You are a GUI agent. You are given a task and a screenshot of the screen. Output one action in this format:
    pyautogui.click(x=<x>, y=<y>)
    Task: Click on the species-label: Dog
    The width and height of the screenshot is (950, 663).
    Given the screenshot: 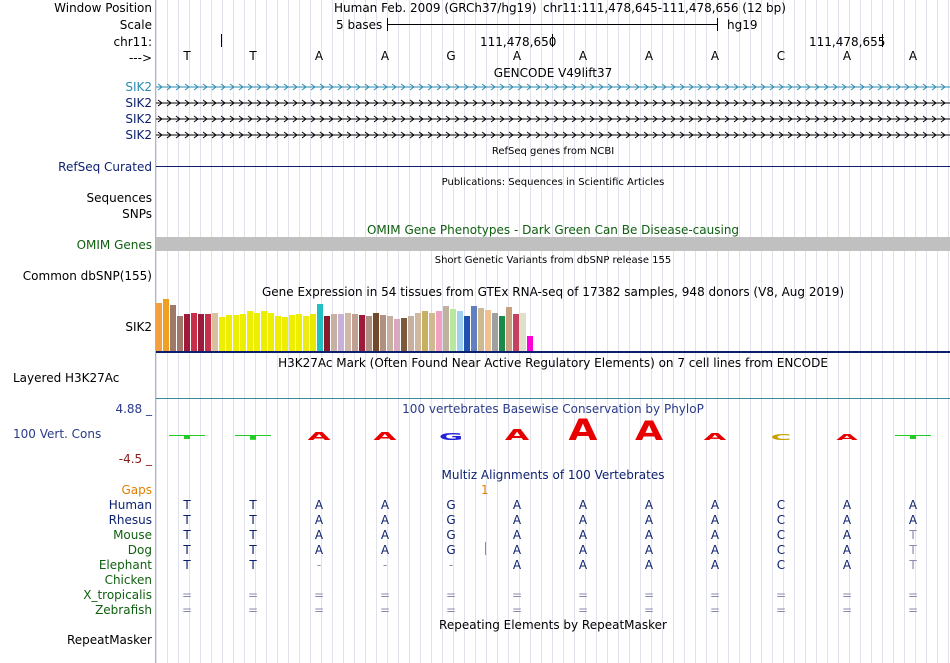 What is the action you would take?
    pyautogui.click(x=139, y=550)
    